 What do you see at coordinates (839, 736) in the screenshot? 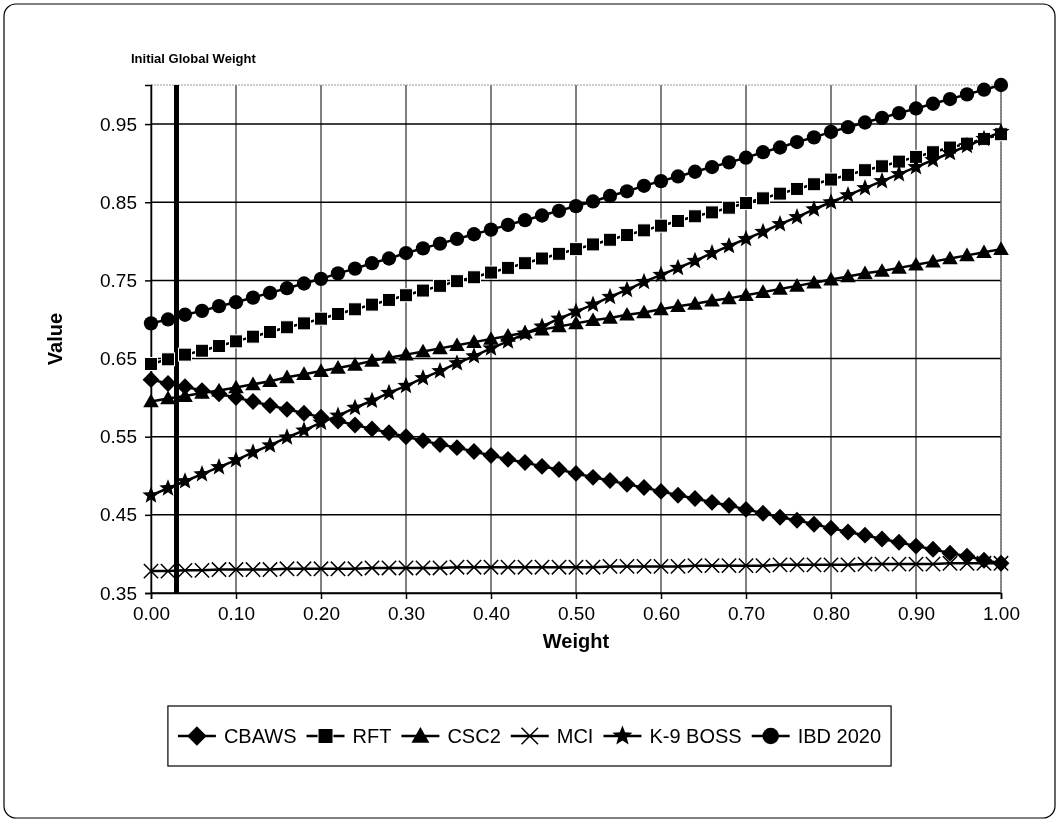
I see `legend-label: IBD 2020` at bounding box center [839, 736].